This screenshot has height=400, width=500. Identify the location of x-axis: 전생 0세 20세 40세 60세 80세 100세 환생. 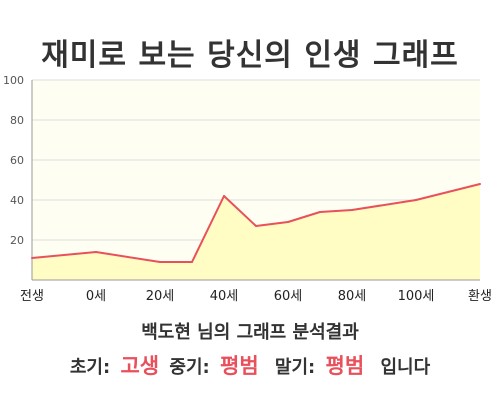
(256, 291).